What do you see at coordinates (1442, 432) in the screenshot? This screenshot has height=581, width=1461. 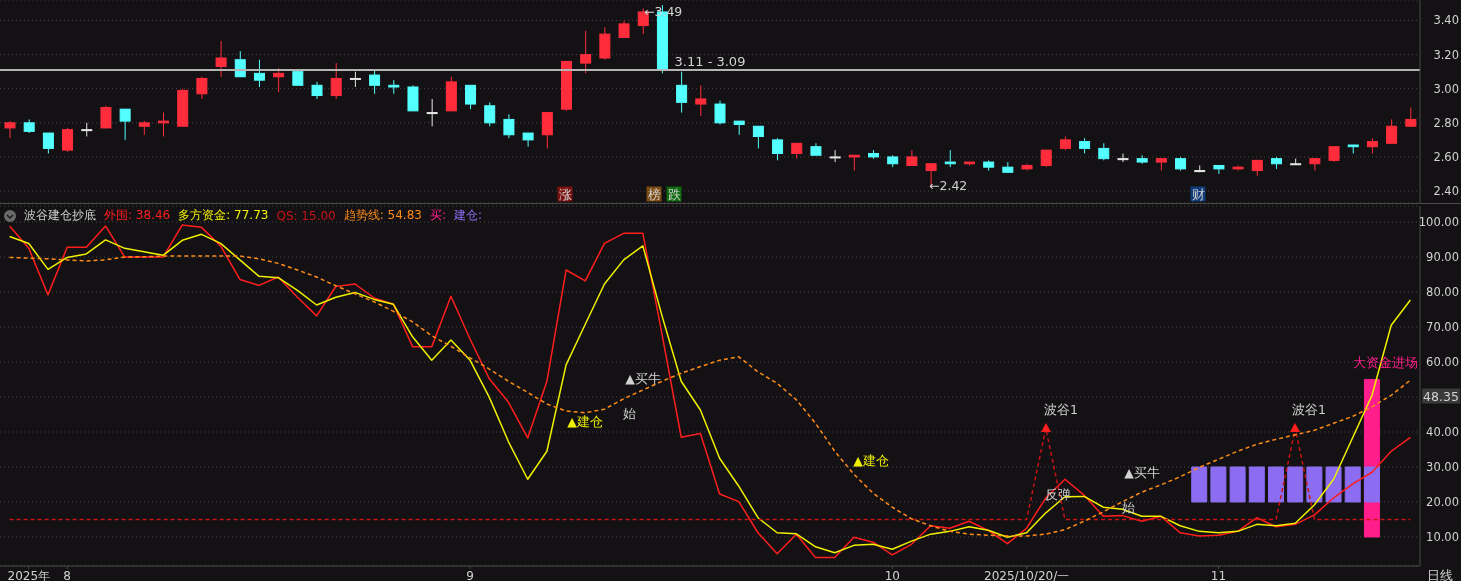 I see `y-tick-label: 40.00` at bounding box center [1442, 432].